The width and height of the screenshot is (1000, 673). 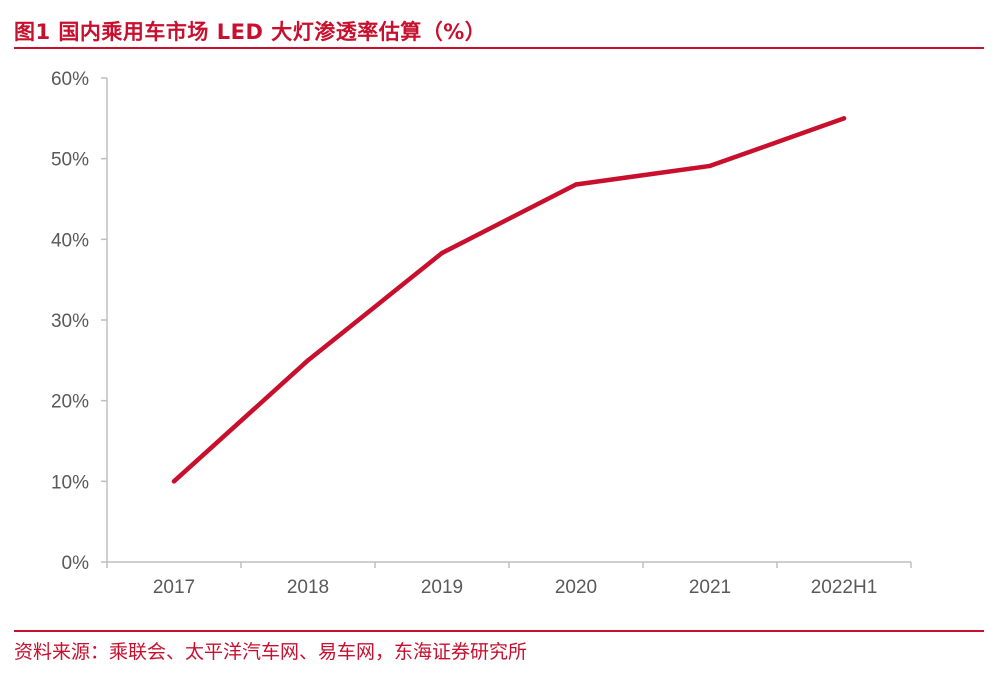 I want to click on x-tick-label: 2020, so click(x=576, y=587).